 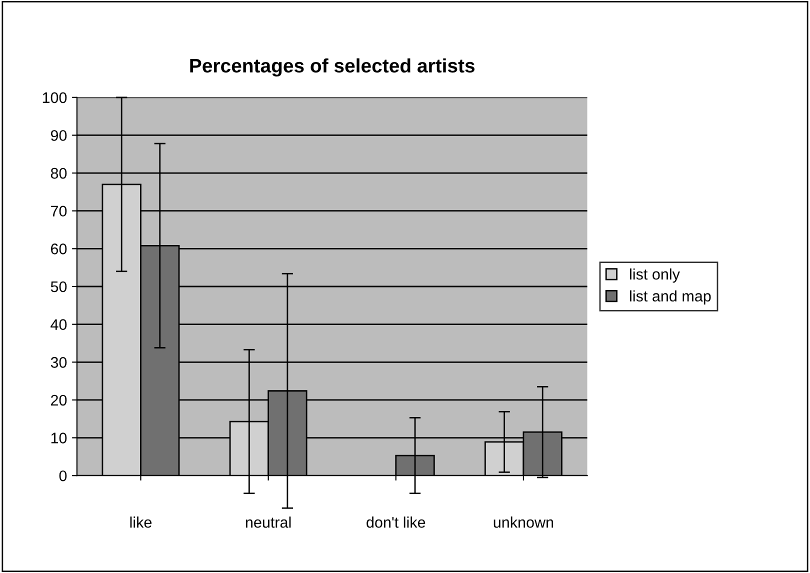 What do you see at coordinates (59, 249) in the screenshot?
I see `y-tick-label: 60` at bounding box center [59, 249].